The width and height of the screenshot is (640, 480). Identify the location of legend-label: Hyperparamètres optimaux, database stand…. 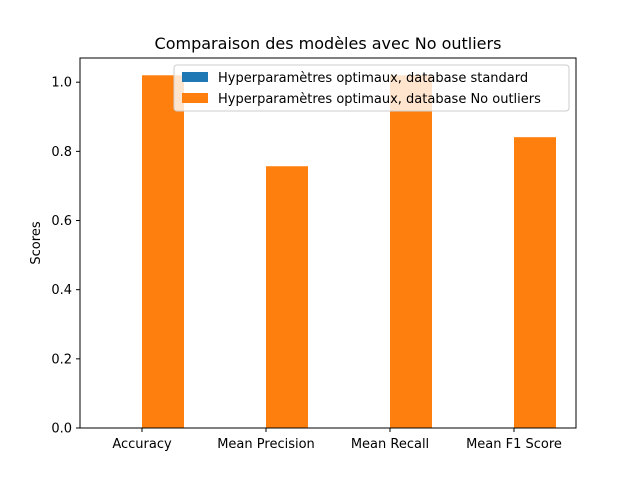
(373, 78).